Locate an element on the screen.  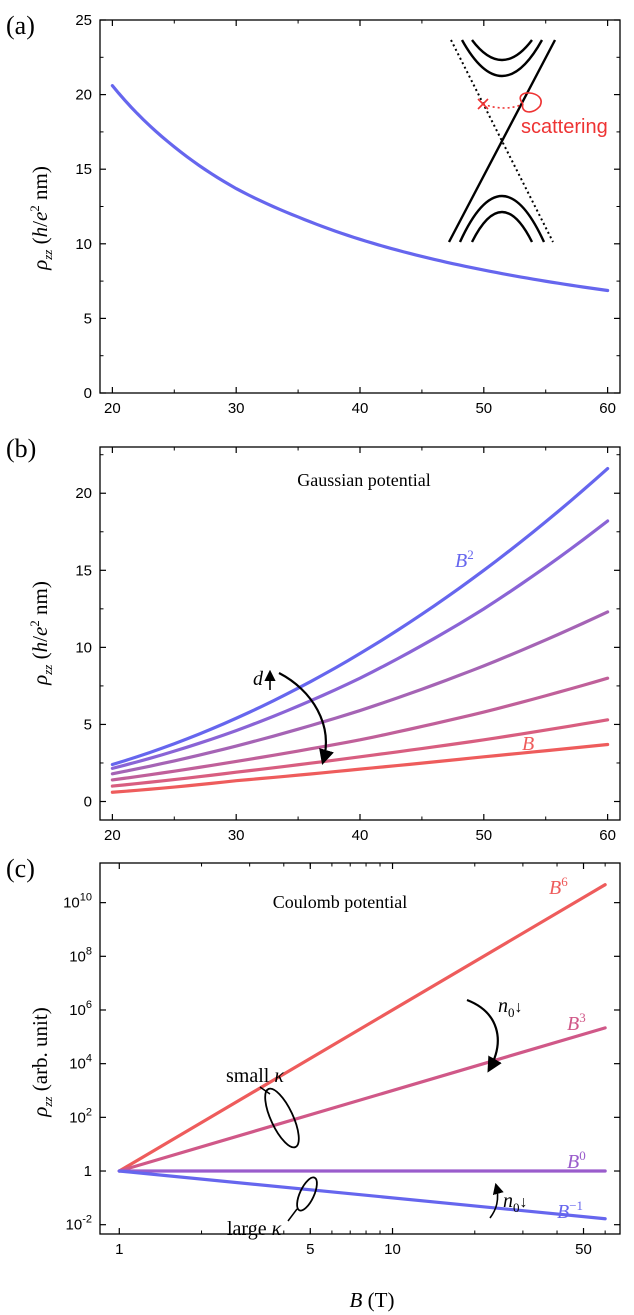
label-large-kappa: large κ is located at coordinates (254, 1229).